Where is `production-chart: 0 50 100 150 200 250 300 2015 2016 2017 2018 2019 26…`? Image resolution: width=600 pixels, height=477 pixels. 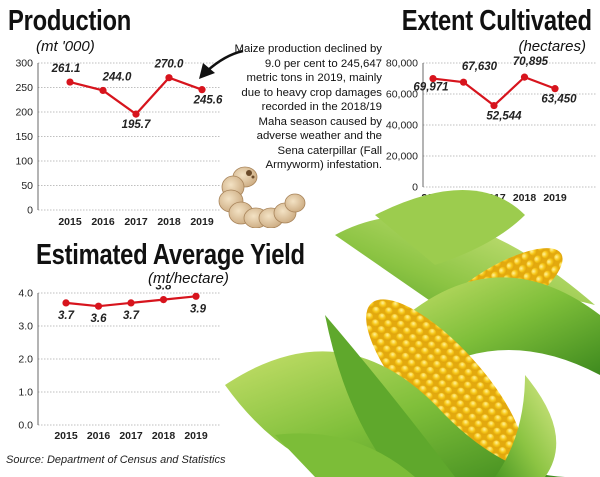
production-chart: 0 50 100 150 200 250 300 2015 2016 2017 2018 2019 26… is located at coordinates (119, 143).